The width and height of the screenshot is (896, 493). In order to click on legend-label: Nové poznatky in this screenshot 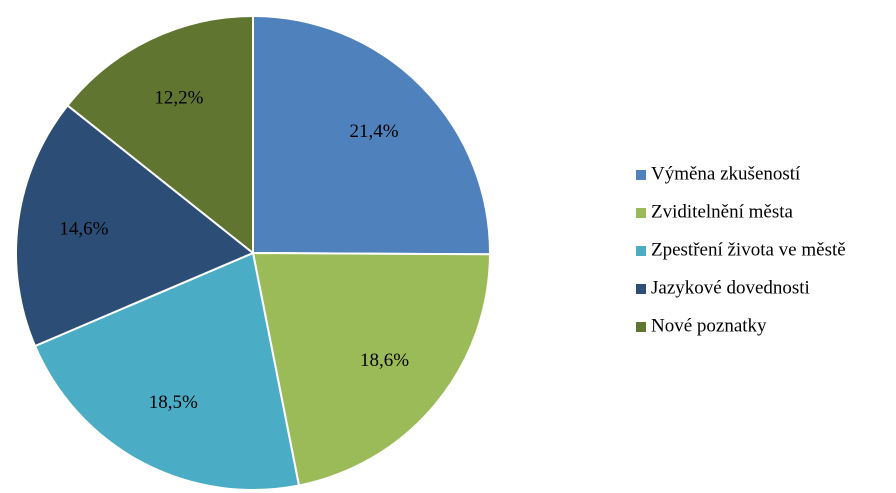, I will do `click(709, 325)`.